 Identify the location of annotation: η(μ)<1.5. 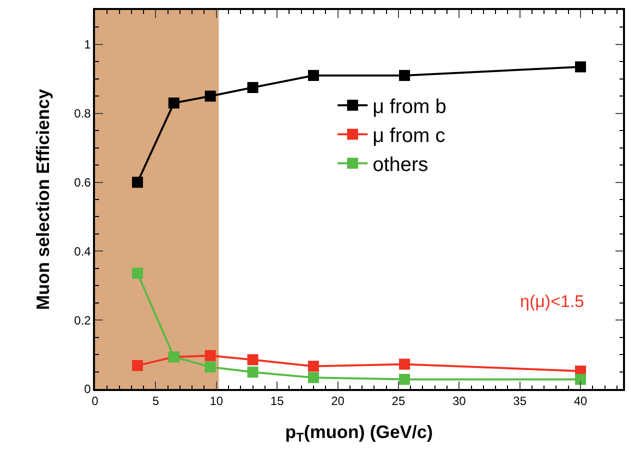
(552, 301).